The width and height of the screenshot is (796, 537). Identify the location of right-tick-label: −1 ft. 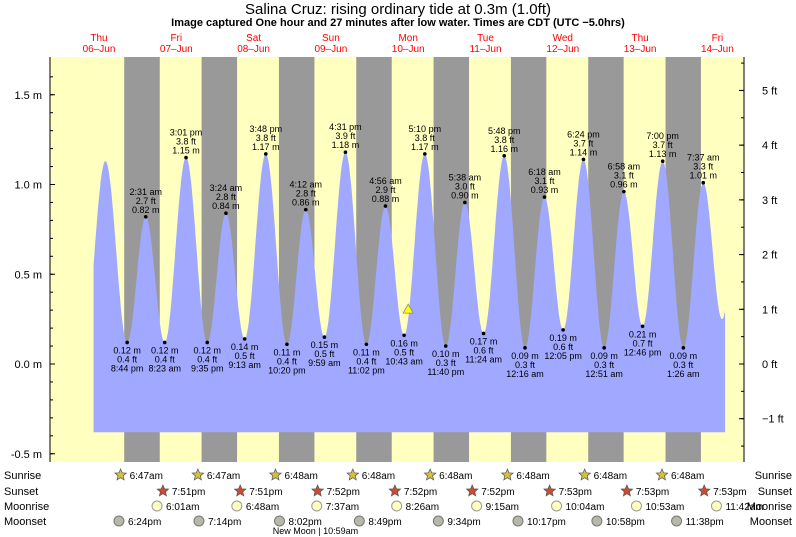
(773, 420).